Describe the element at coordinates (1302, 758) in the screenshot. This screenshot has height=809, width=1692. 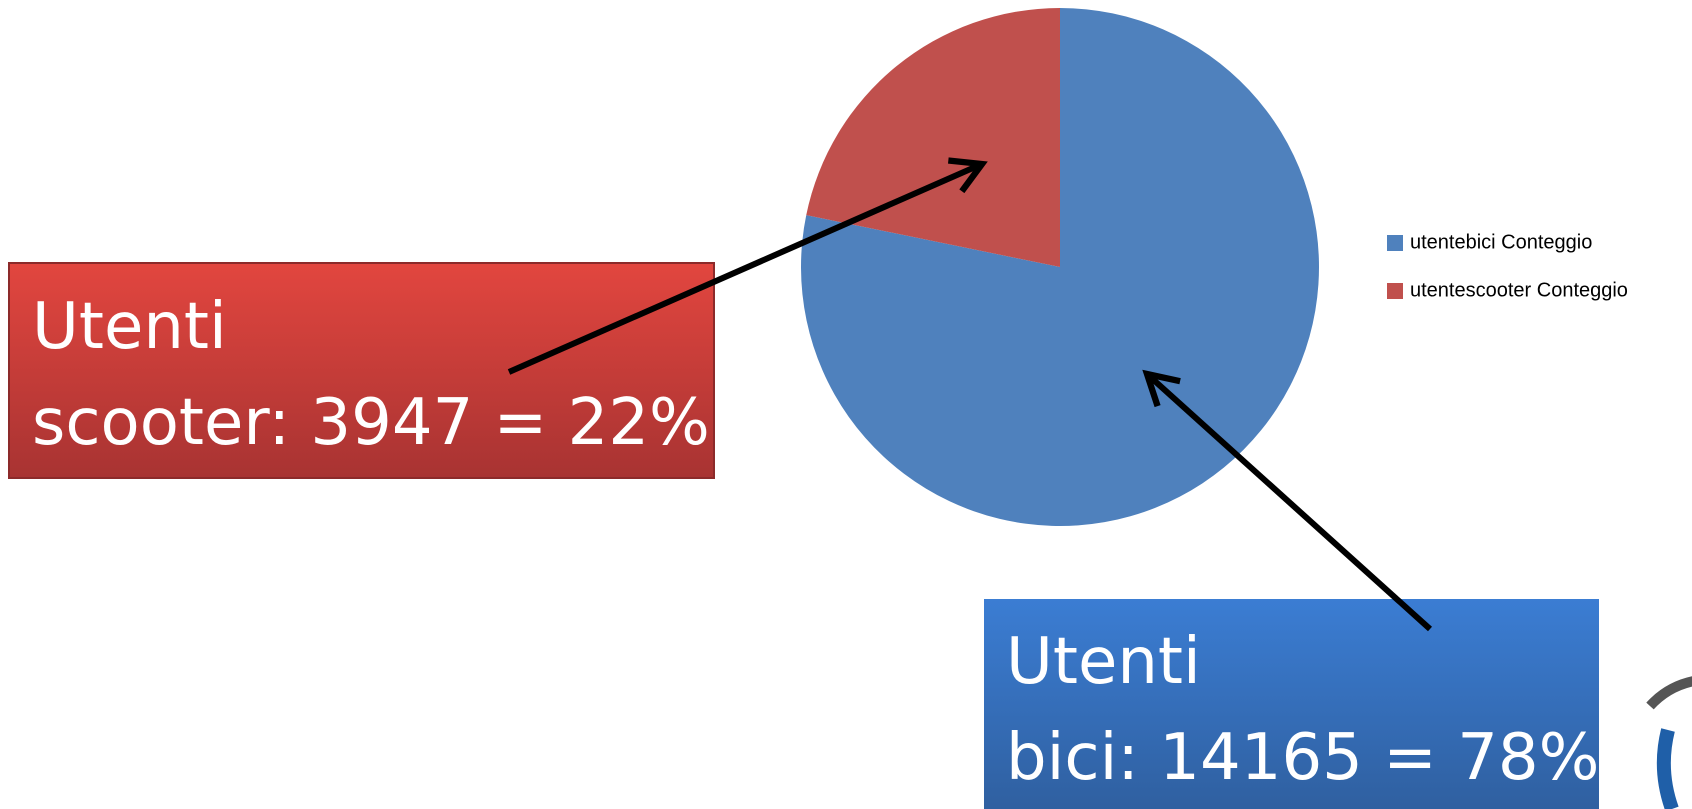
I see `callout-text: bici: 14165 = 78%` at that location.